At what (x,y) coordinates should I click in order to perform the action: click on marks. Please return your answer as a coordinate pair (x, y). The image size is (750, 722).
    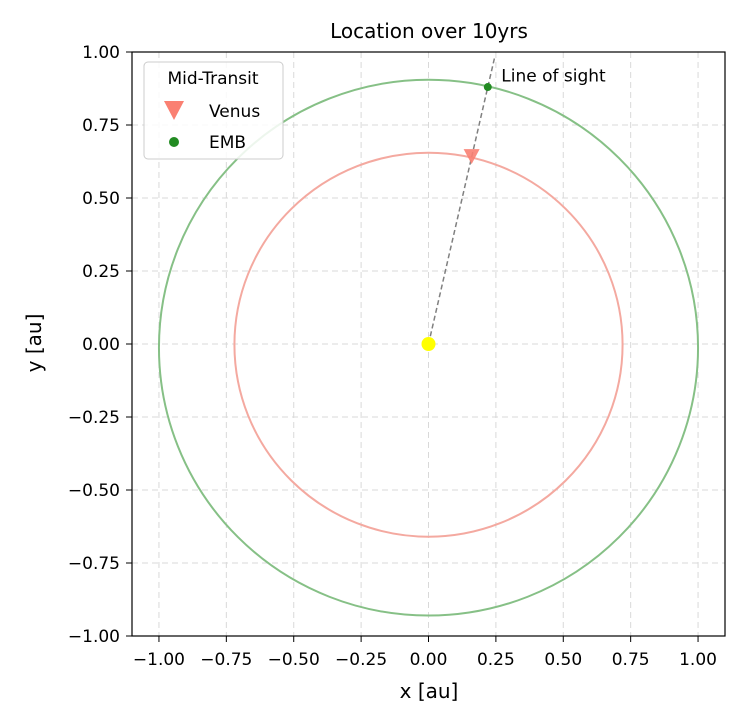
    Looking at the image, I should click on (458, 204).